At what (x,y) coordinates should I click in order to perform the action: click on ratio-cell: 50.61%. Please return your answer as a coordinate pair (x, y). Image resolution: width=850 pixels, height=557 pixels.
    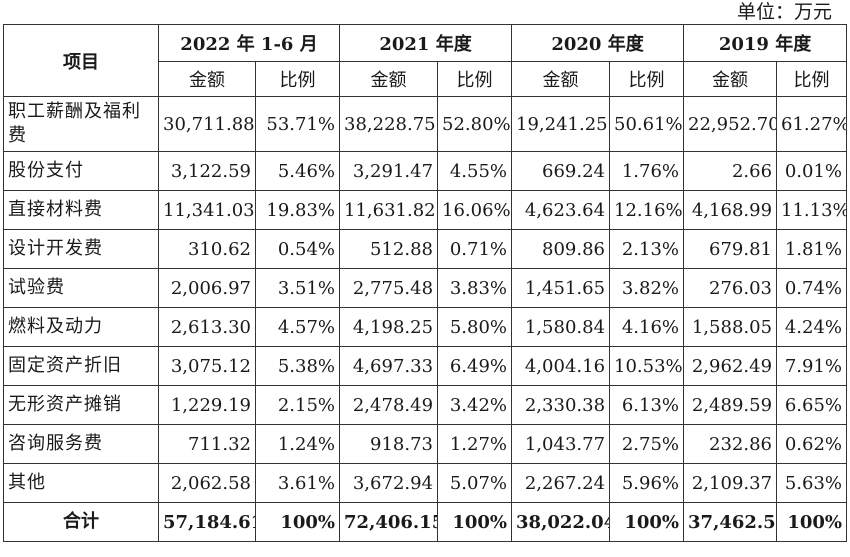
    Looking at the image, I should click on (647, 124).